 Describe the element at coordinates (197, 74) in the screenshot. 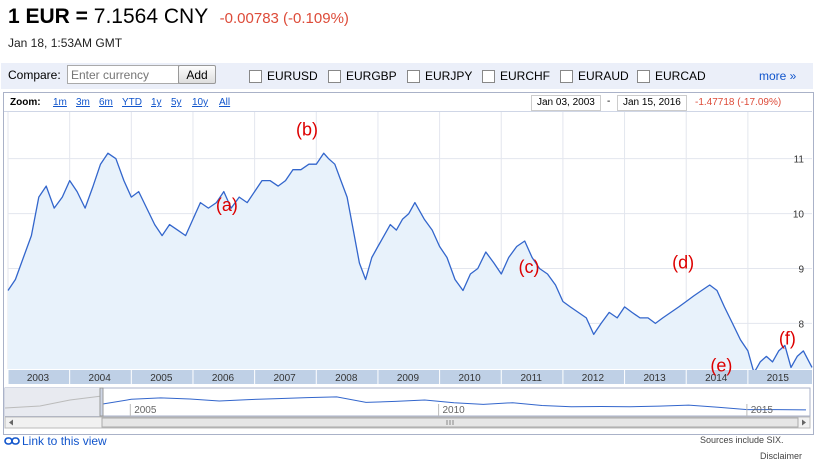

I see `add-button: Add` at that location.